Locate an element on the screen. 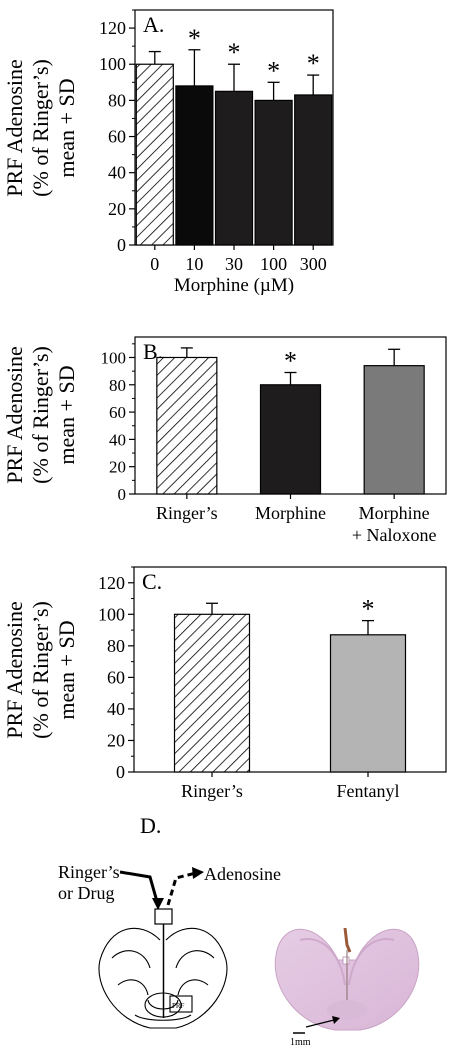 The height and width of the screenshot is (1050, 453). panel-label: A. is located at coordinates (153, 24).